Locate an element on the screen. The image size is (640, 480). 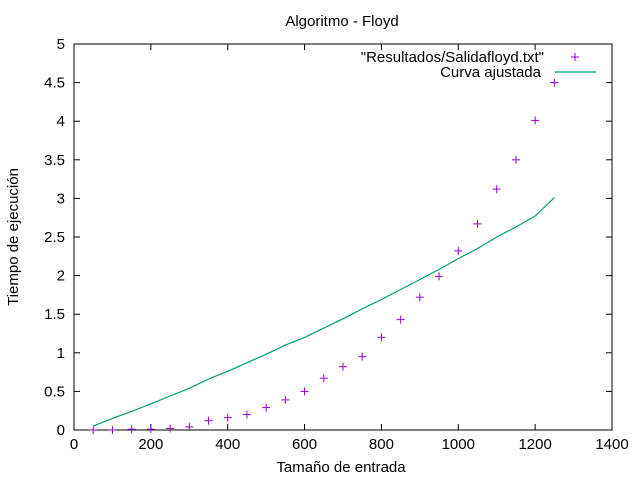
y-tick-label: 2 is located at coordinates (61, 276).